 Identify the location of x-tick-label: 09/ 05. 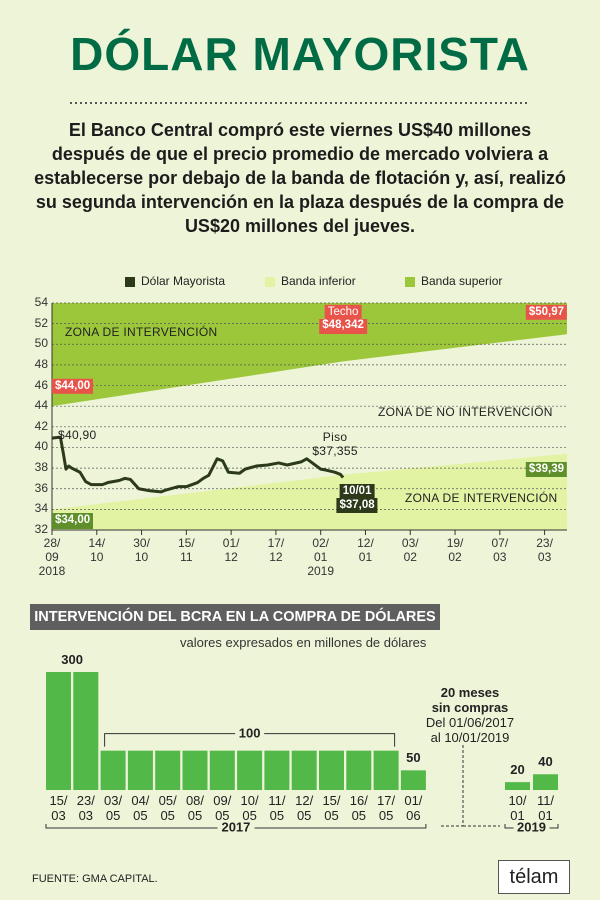
(222, 808).